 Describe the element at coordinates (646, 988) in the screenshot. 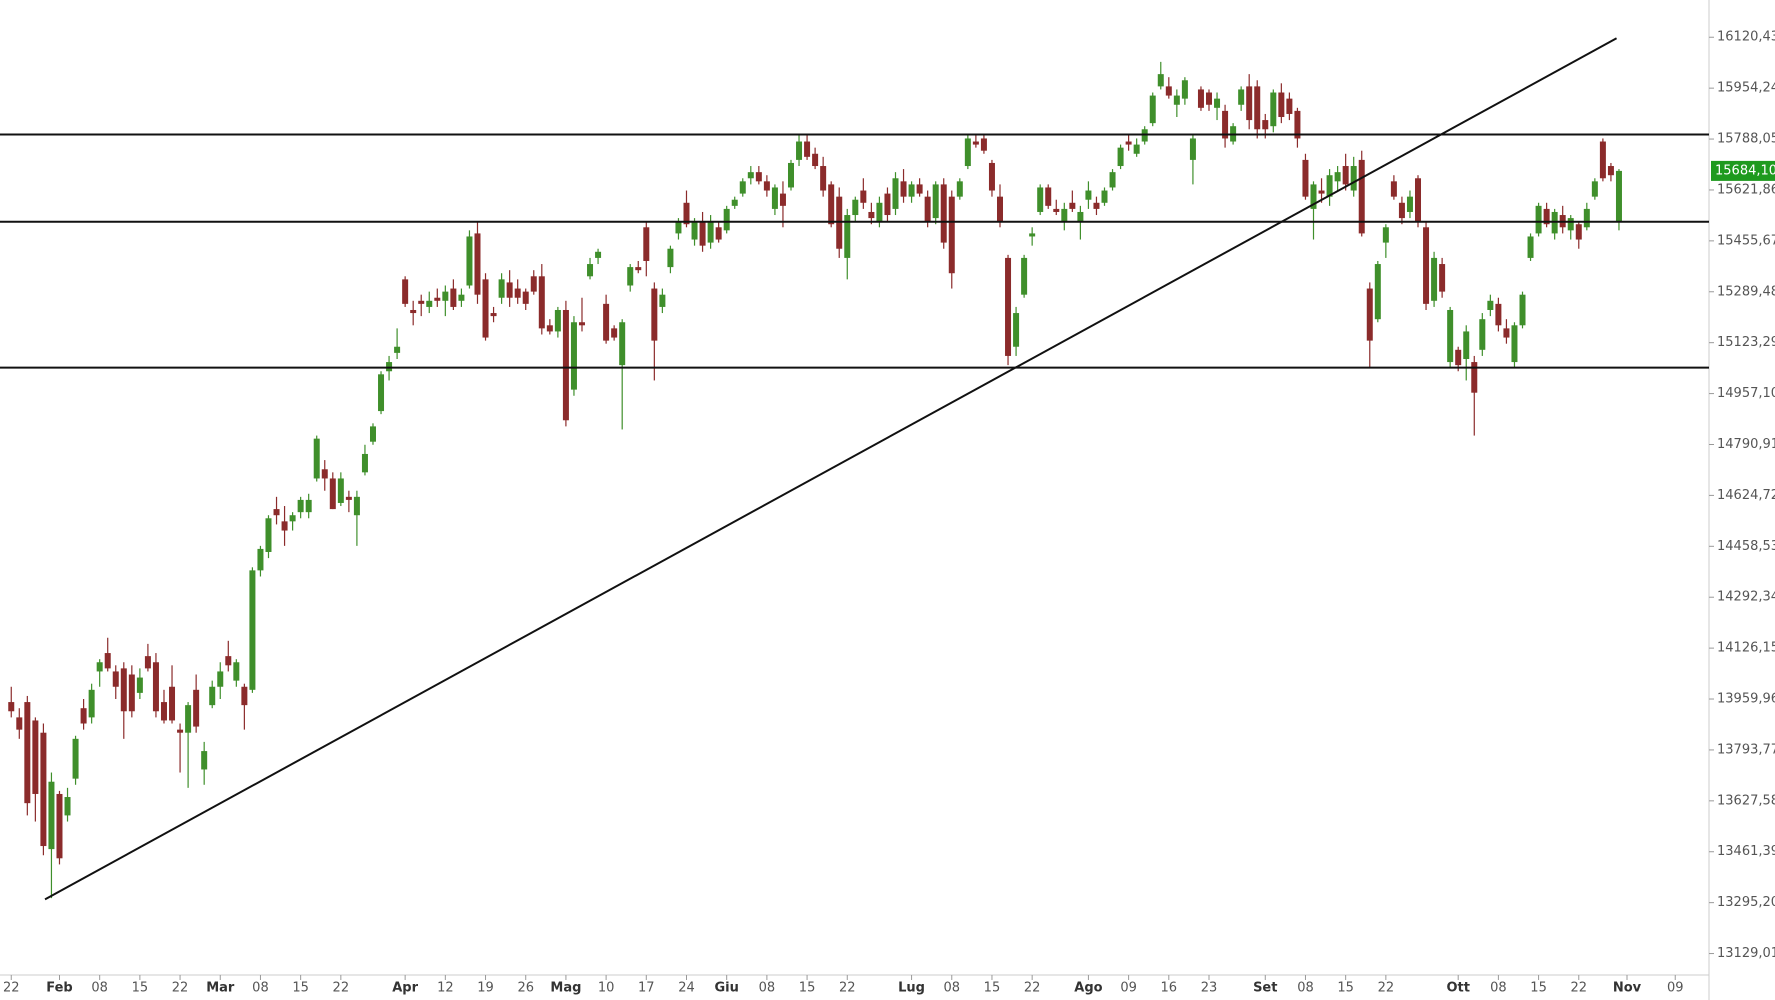

I see `x-tick-label: 17` at that location.